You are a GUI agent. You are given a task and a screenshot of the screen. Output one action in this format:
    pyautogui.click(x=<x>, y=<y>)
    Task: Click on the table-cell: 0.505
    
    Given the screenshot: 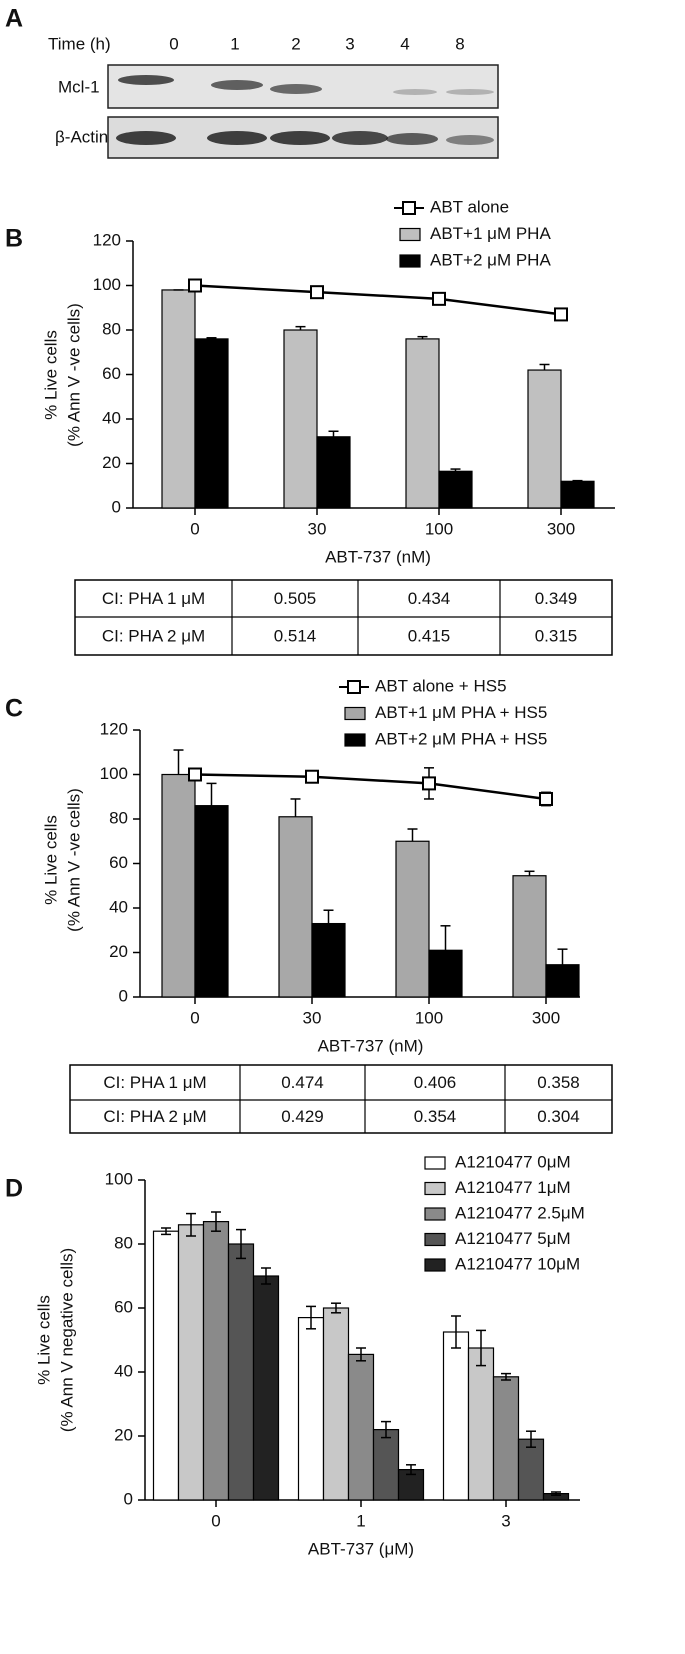 What is the action you would take?
    pyautogui.click(x=295, y=598)
    